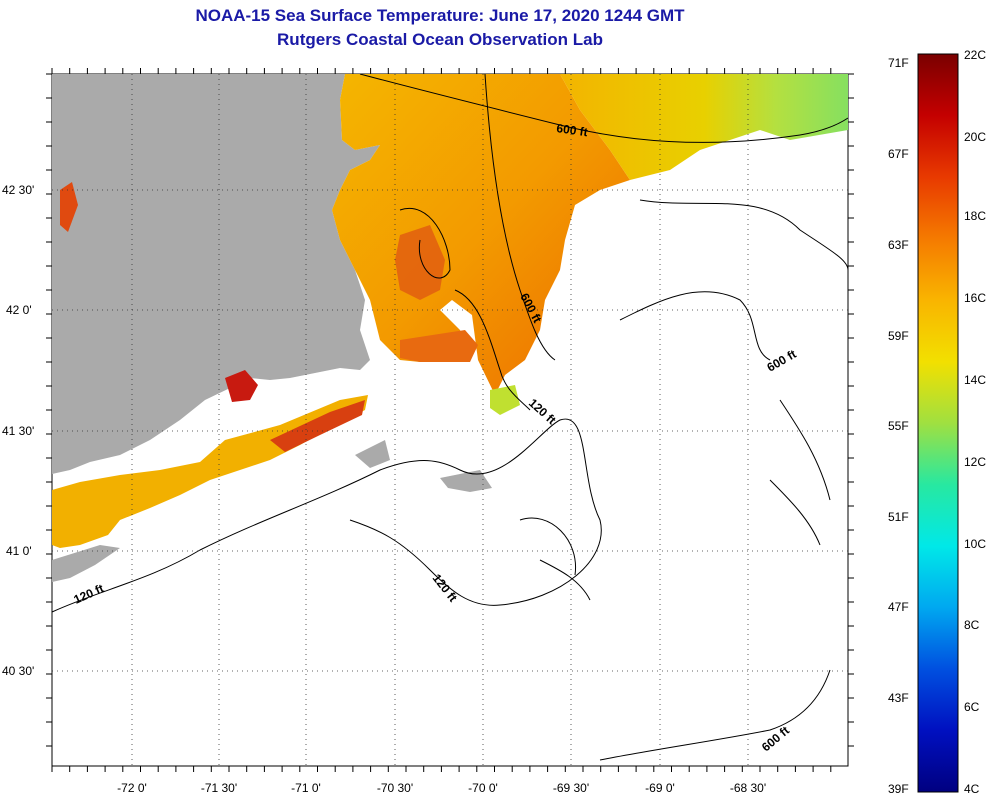 This screenshot has width=992, height=802. Describe the element at coordinates (898, 698) in the screenshot. I see `cbar-f-43: 43F` at that location.